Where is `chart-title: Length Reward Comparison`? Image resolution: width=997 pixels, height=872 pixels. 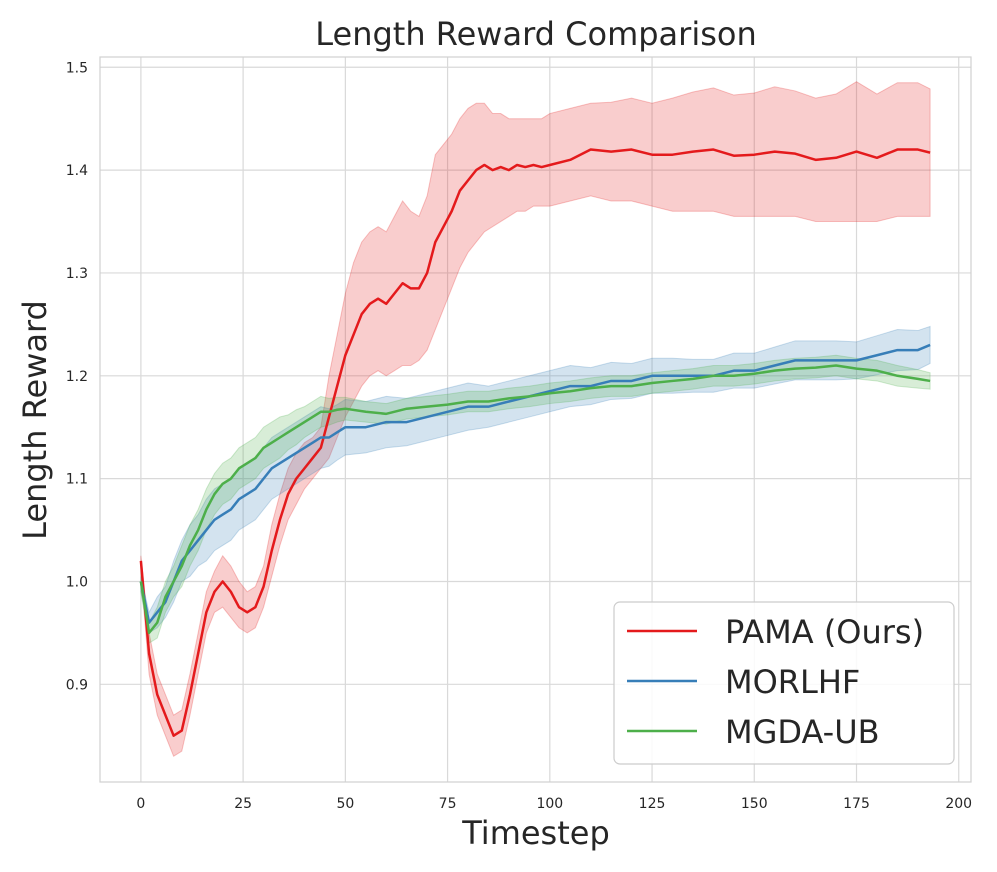 chart-title: Length Reward Comparison is located at coordinates (535, 34).